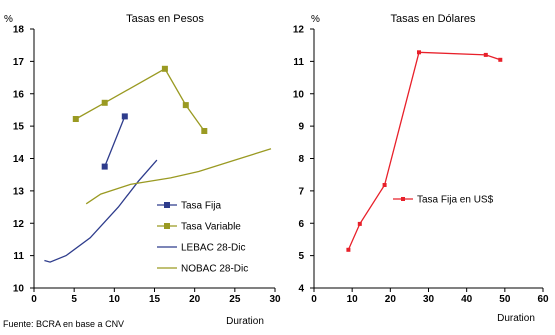  What do you see at coordinates (19, 94) in the screenshot?
I see `panel-1-y-tick-label: 16` at bounding box center [19, 94].